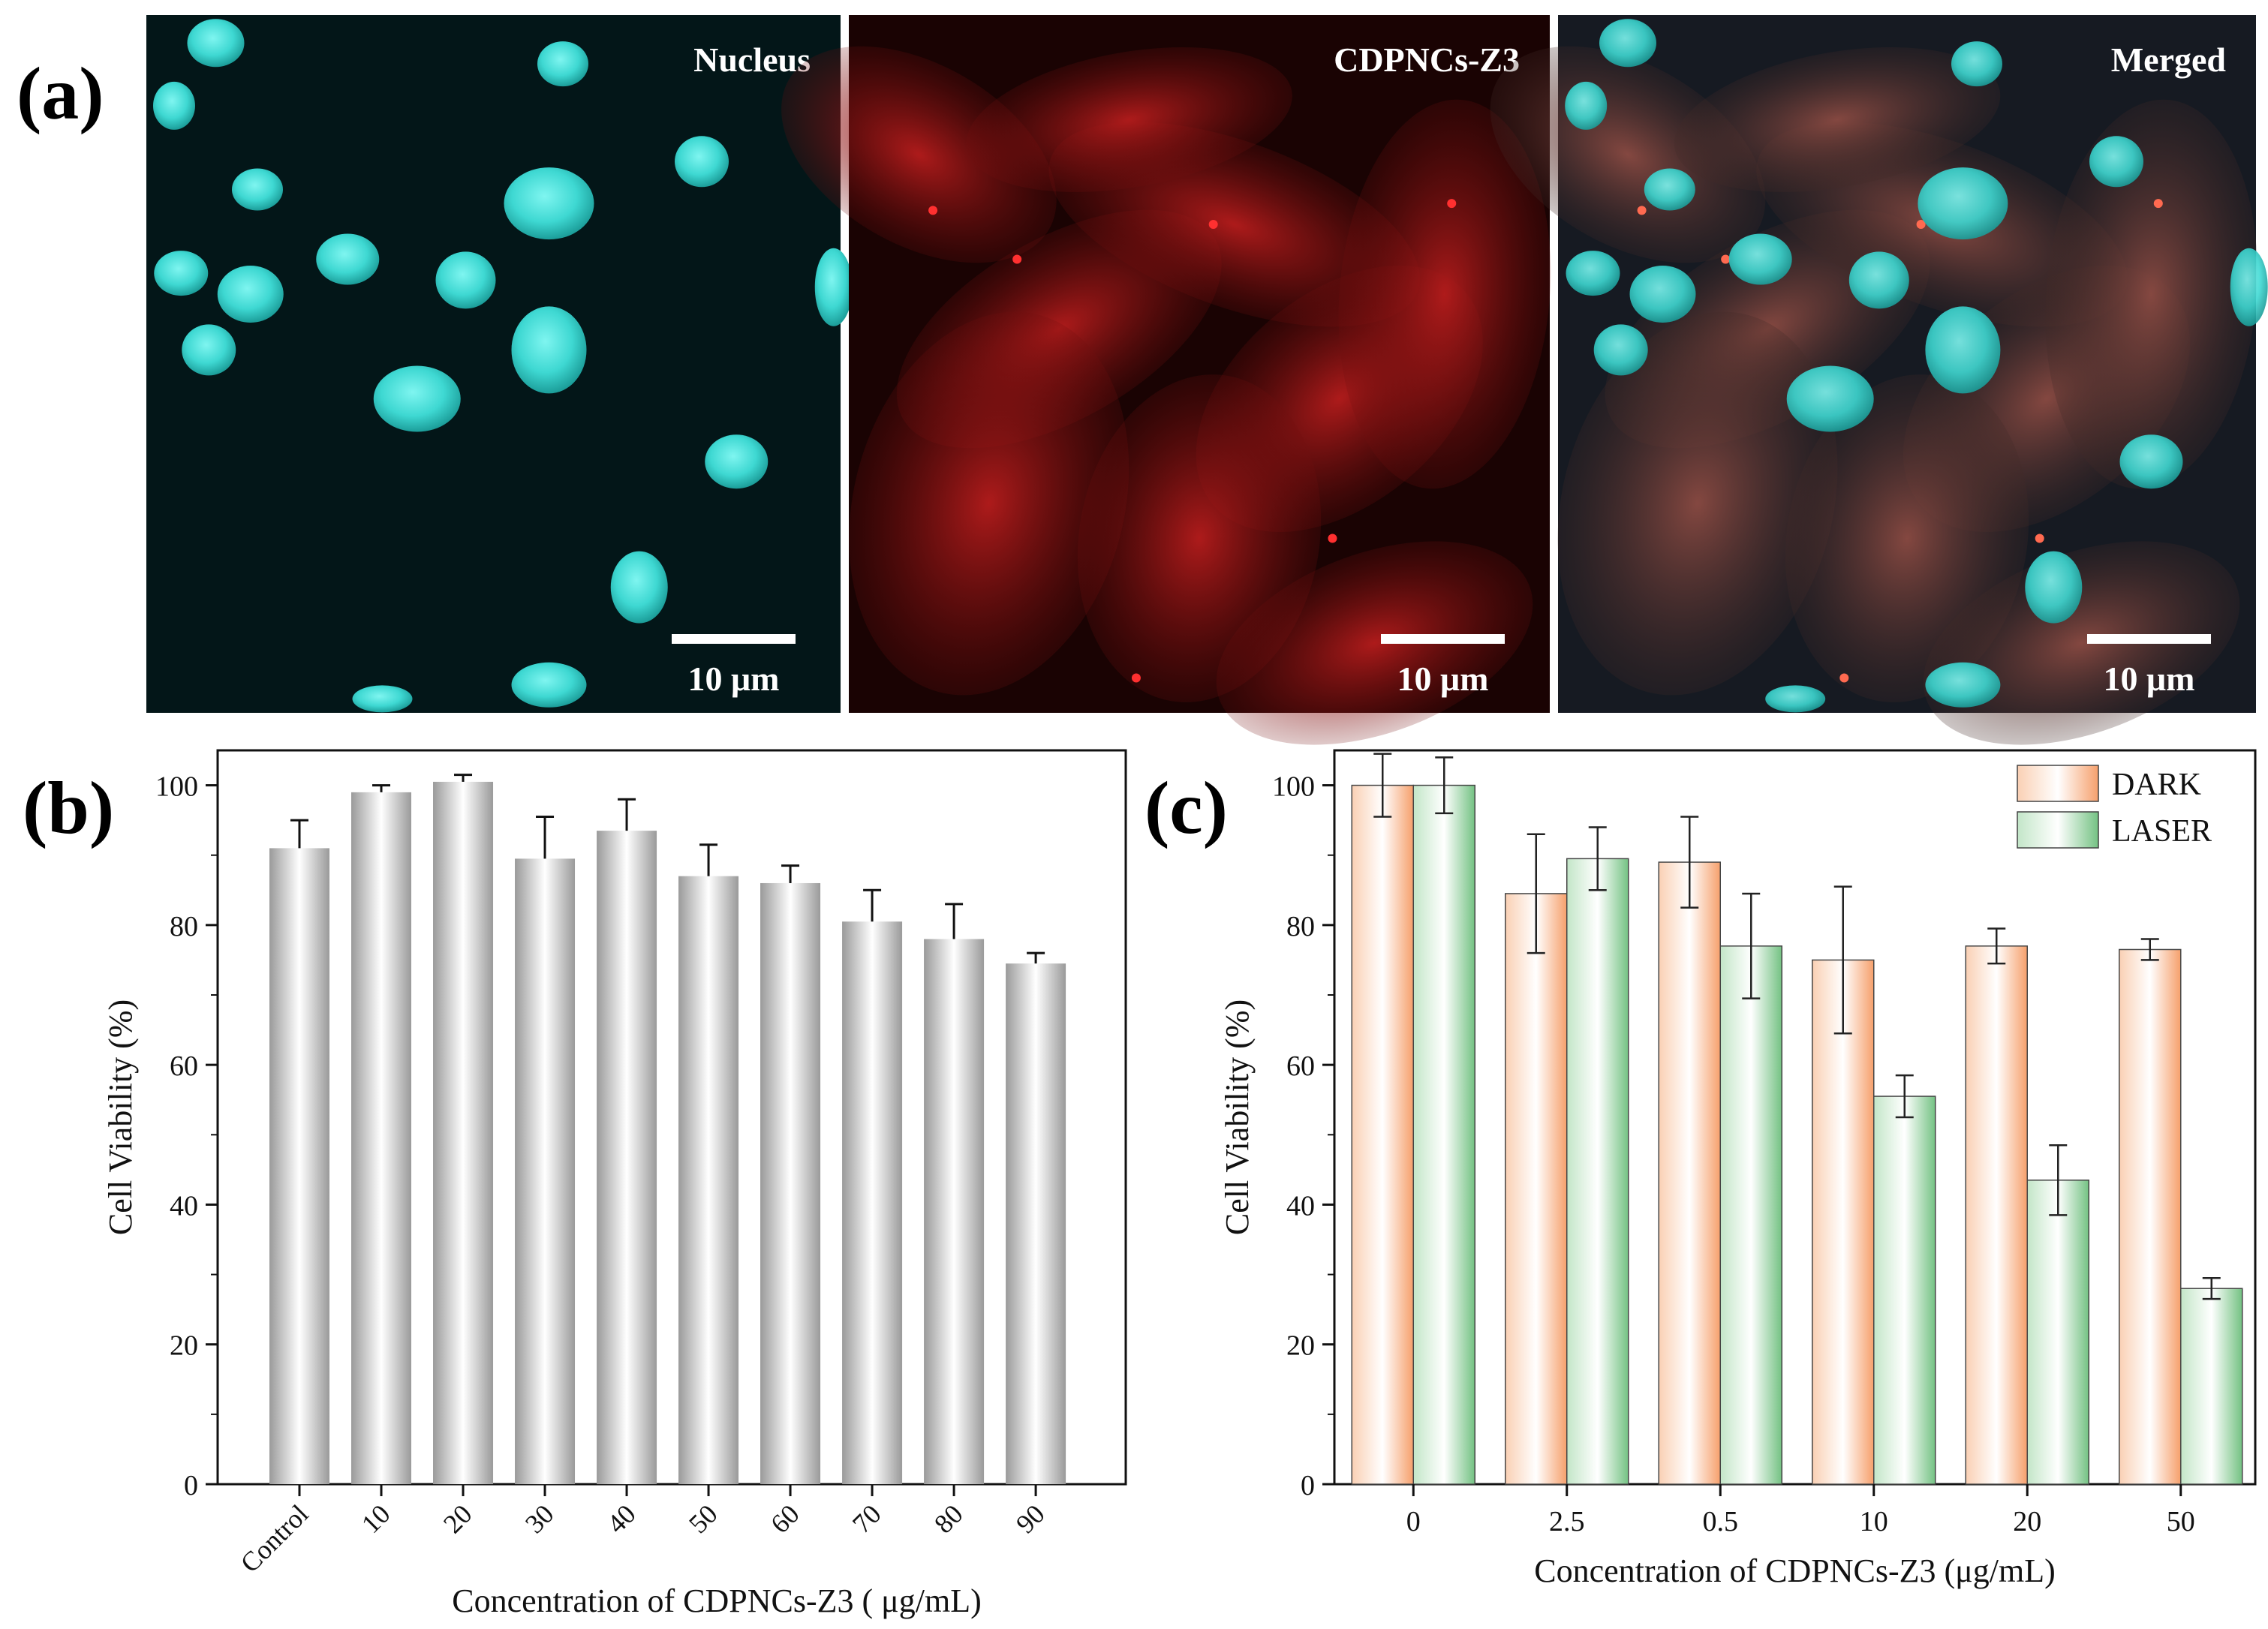 Image resolution: width=2268 pixels, height=1629 pixels. What do you see at coordinates (1186, 807) in the screenshot?
I see `panel-c-letter: (c)` at bounding box center [1186, 807].